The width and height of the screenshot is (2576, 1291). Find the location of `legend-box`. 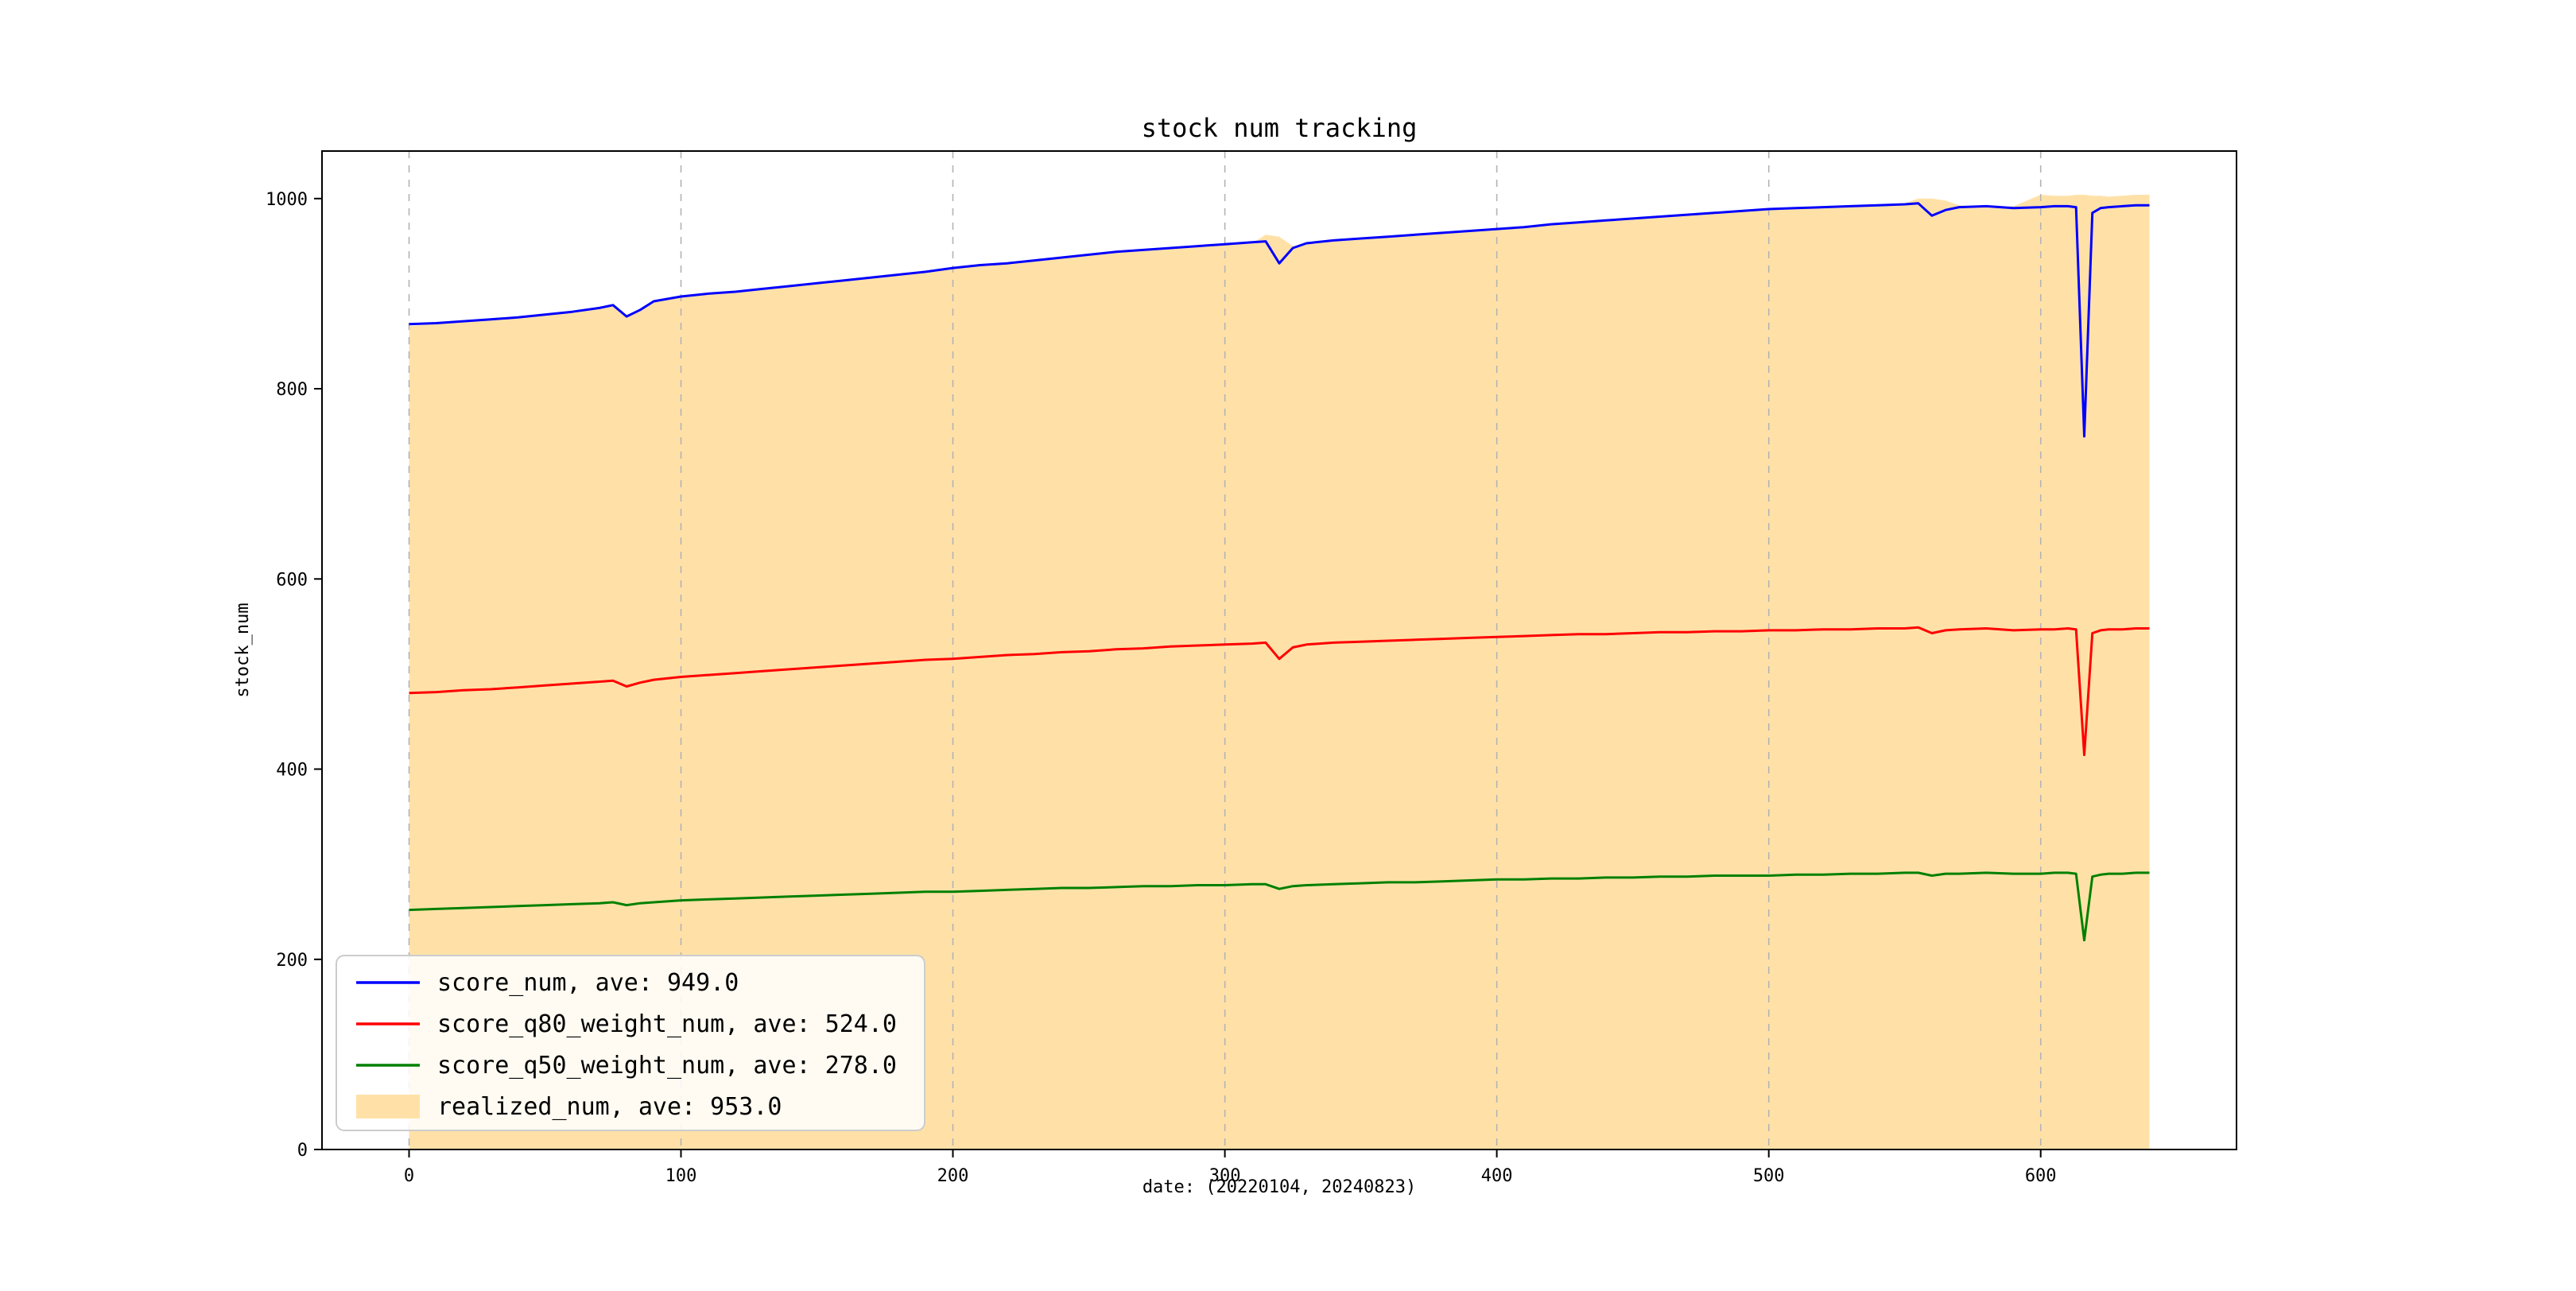

legend-box is located at coordinates (630, 1043).